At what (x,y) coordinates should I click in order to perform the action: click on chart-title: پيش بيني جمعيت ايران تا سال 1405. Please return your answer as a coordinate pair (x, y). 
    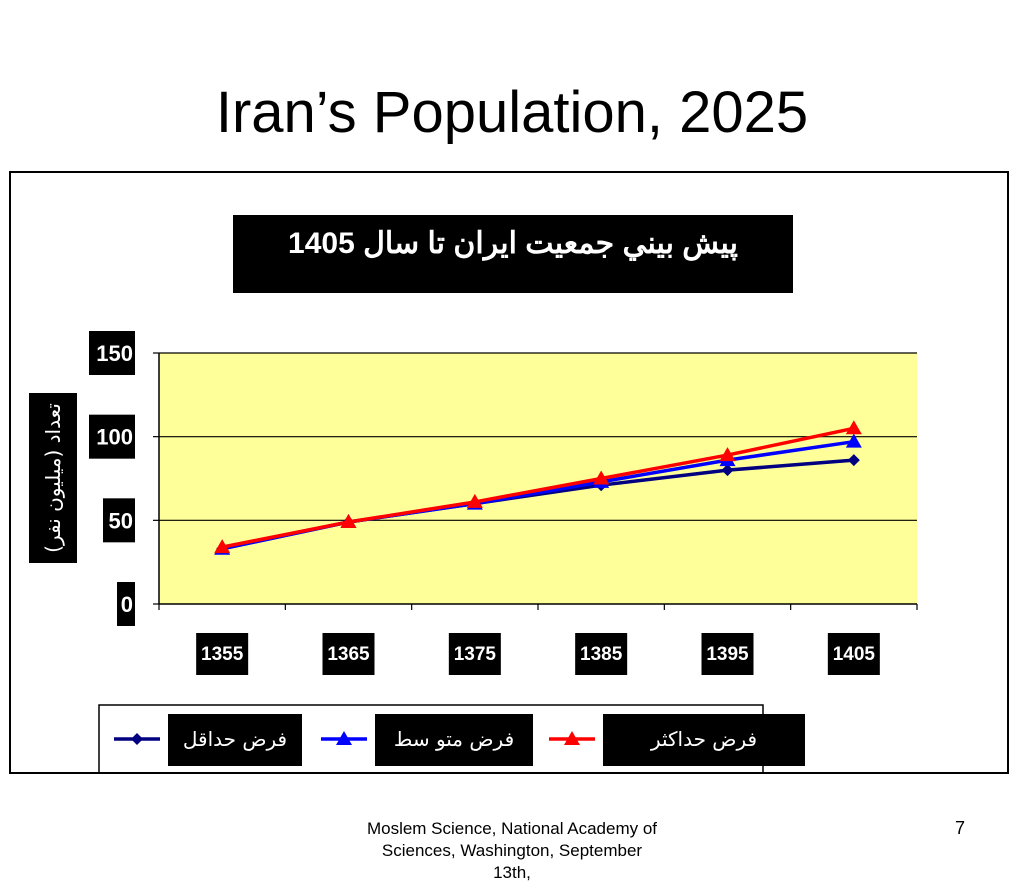
    Looking at the image, I should click on (513, 244).